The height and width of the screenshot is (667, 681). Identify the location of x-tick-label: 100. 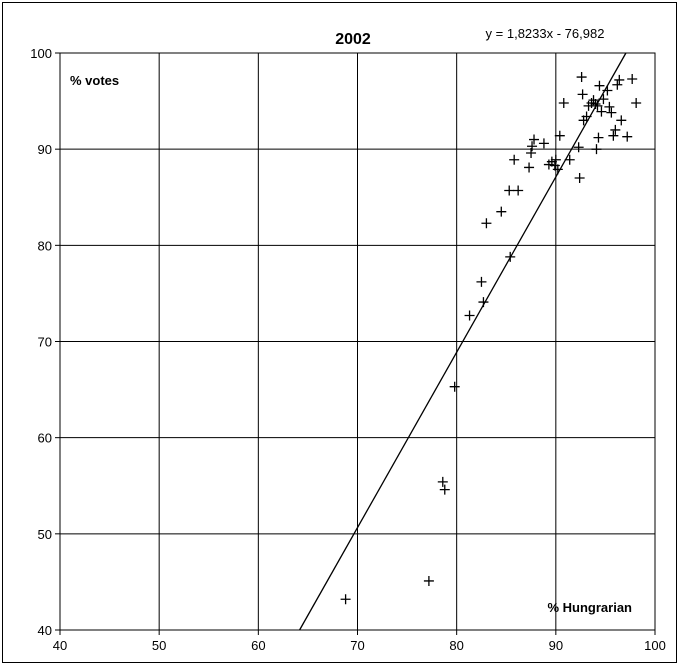
(655, 645).